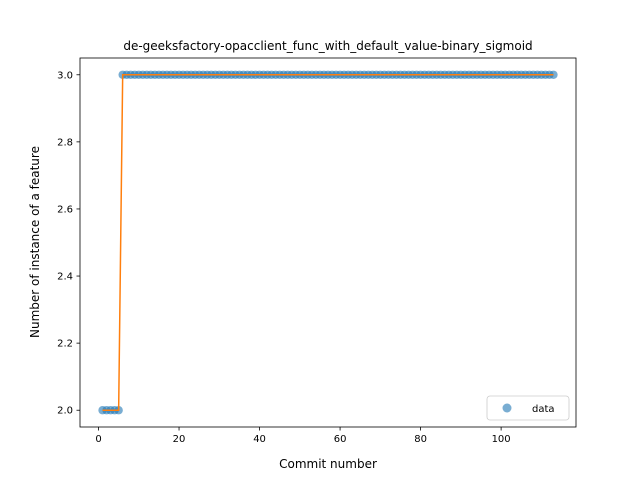 The width and height of the screenshot is (640, 480). Describe the element at coordinates (507, 408) in the screenshot. I see `legend-marker` at that location.